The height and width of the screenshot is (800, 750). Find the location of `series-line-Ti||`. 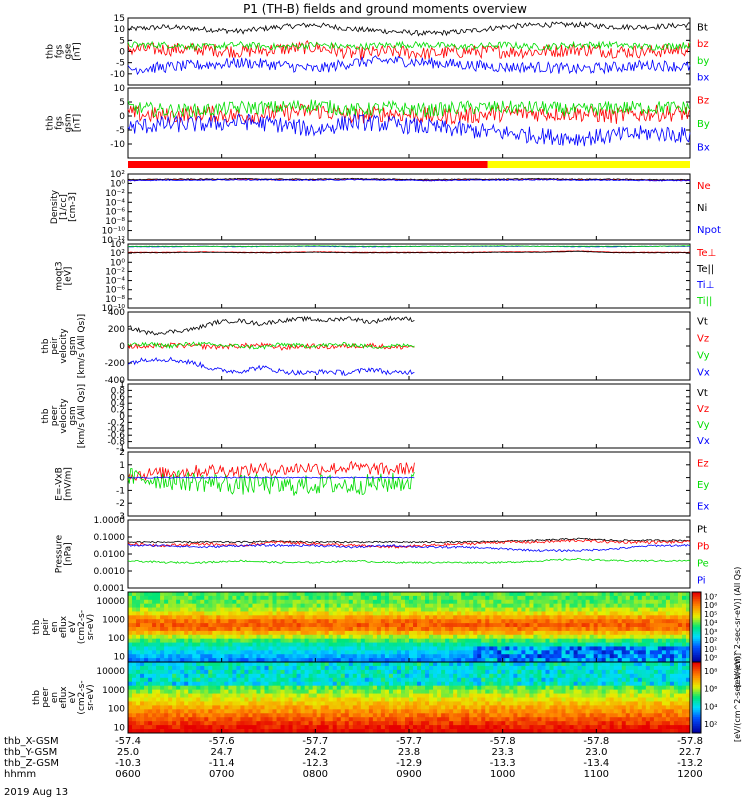

series-line-Ti|| is located at coordinates (408, 246).